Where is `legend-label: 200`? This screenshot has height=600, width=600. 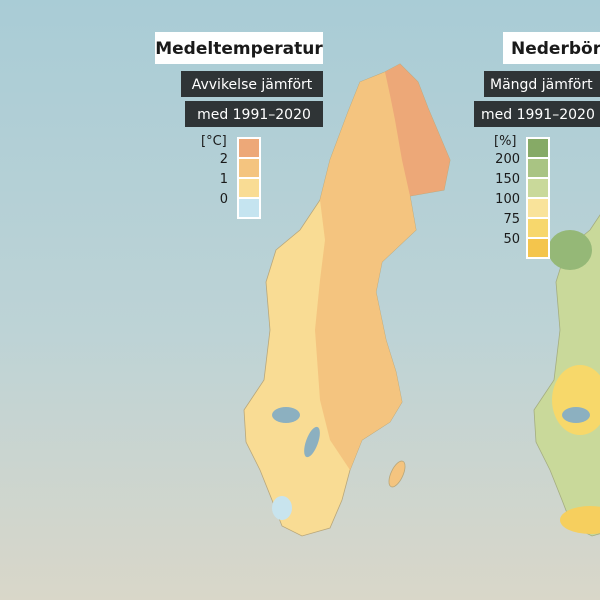
legend-label: 200 is located at coordinates (507, 159).